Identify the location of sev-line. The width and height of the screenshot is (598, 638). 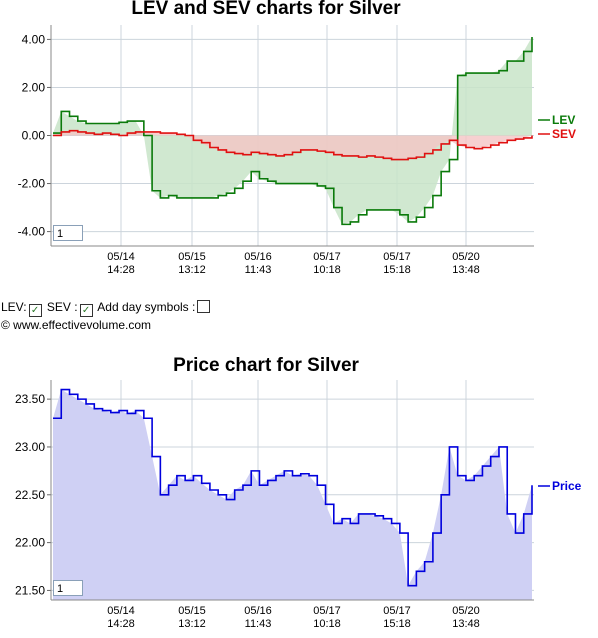
(293, 145).